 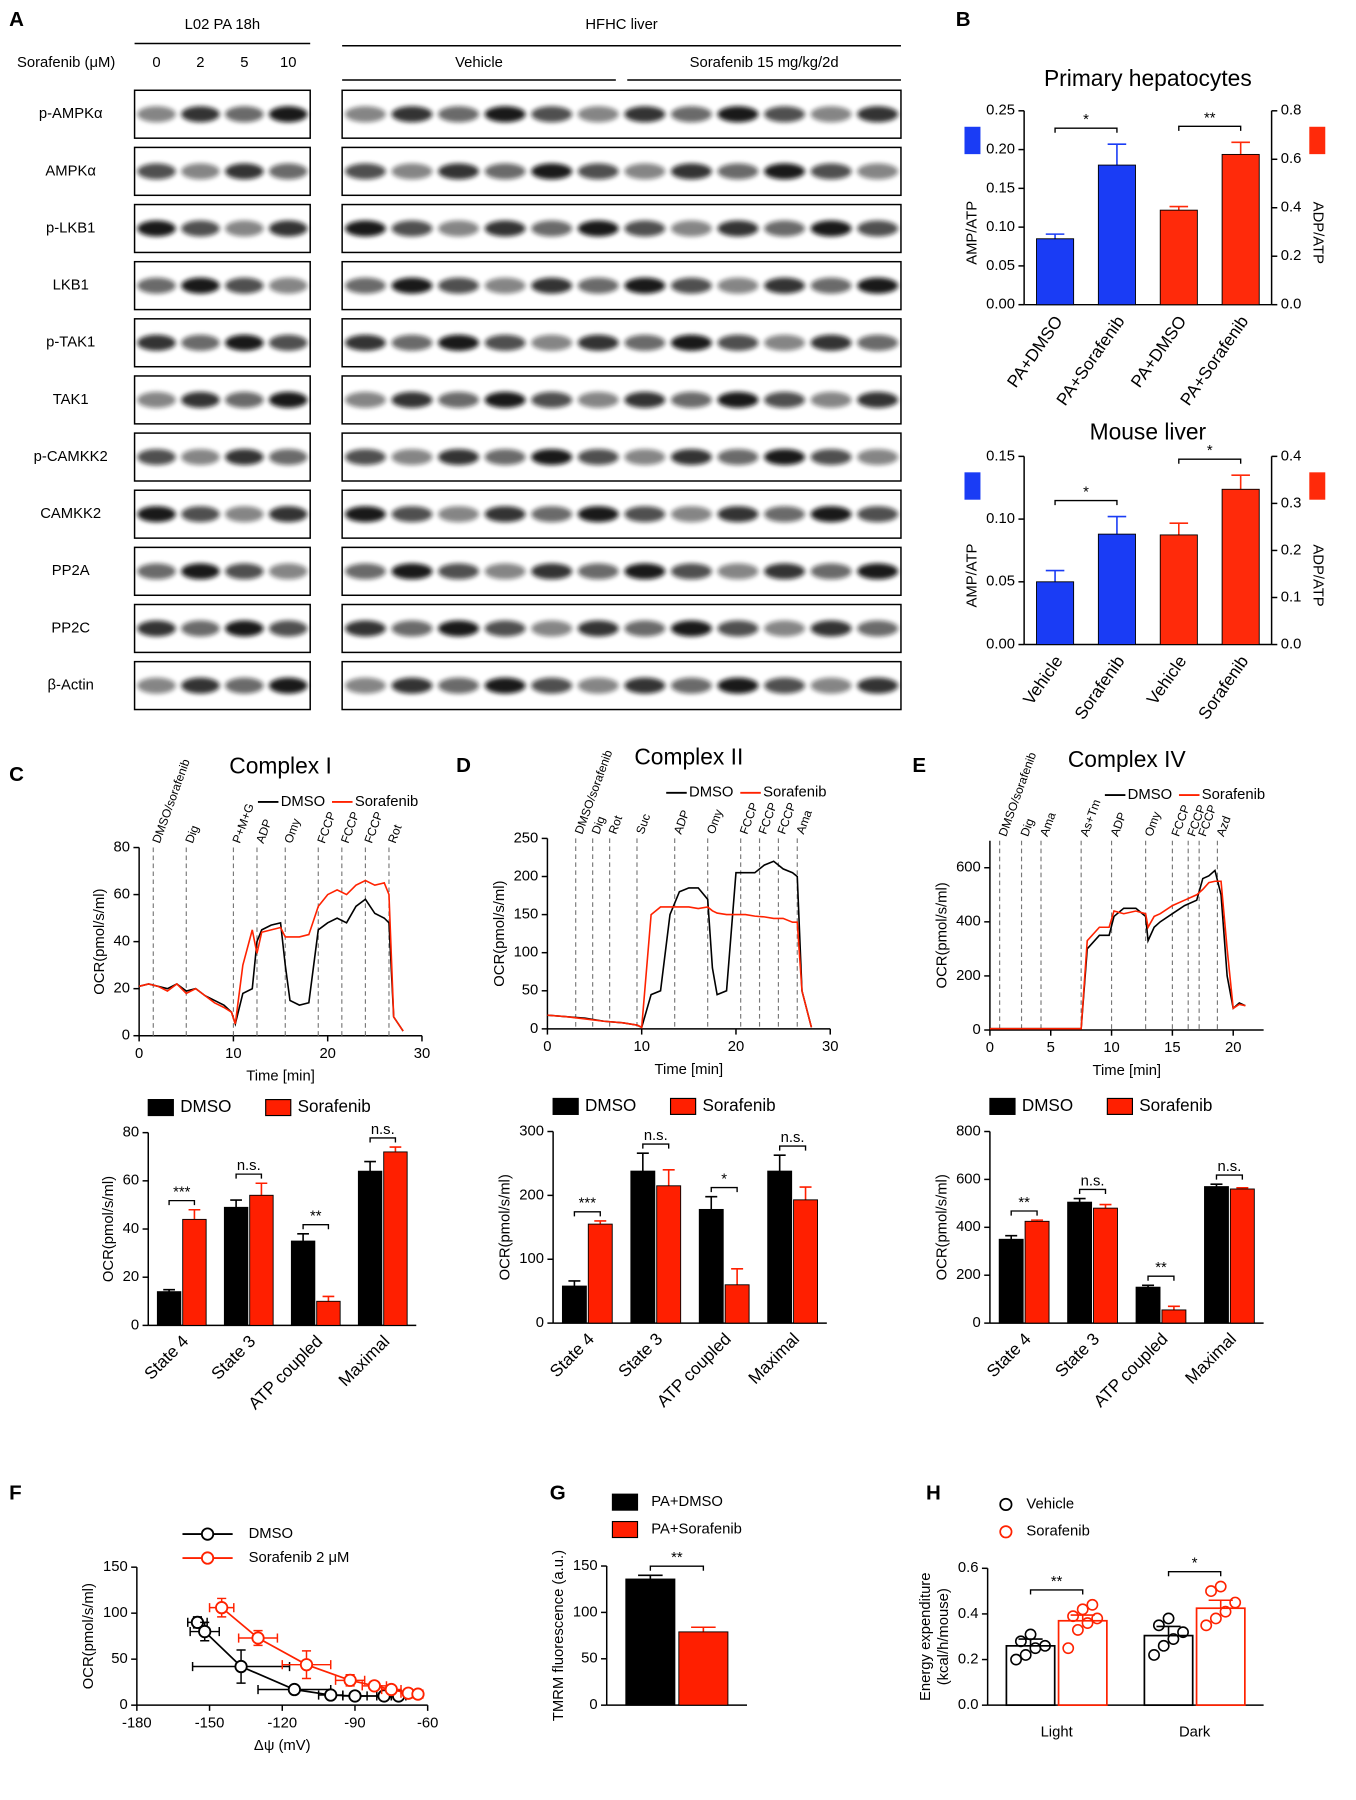 I want to click on y-tick-label: 0, so click(x=123, y=1705).